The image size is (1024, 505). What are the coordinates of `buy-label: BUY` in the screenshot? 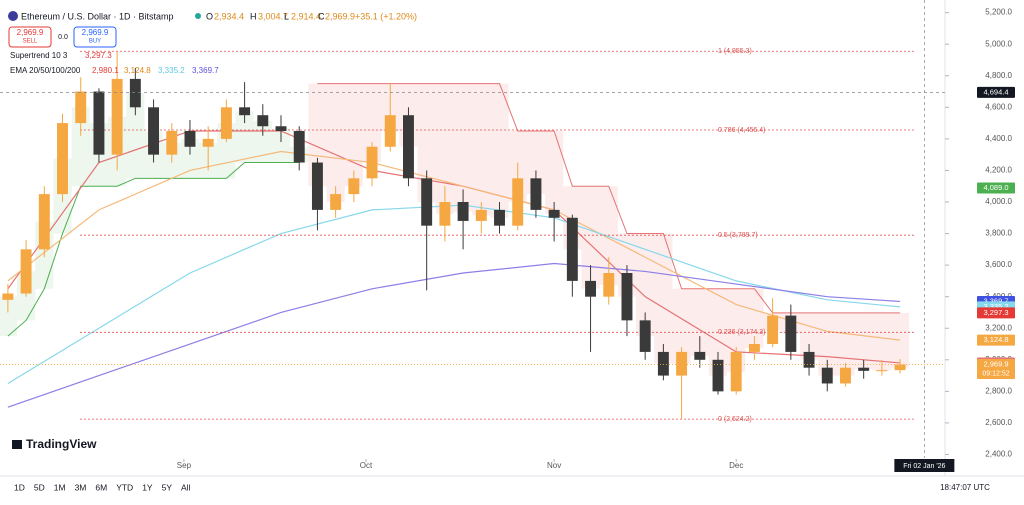 It's located at (95, 42).